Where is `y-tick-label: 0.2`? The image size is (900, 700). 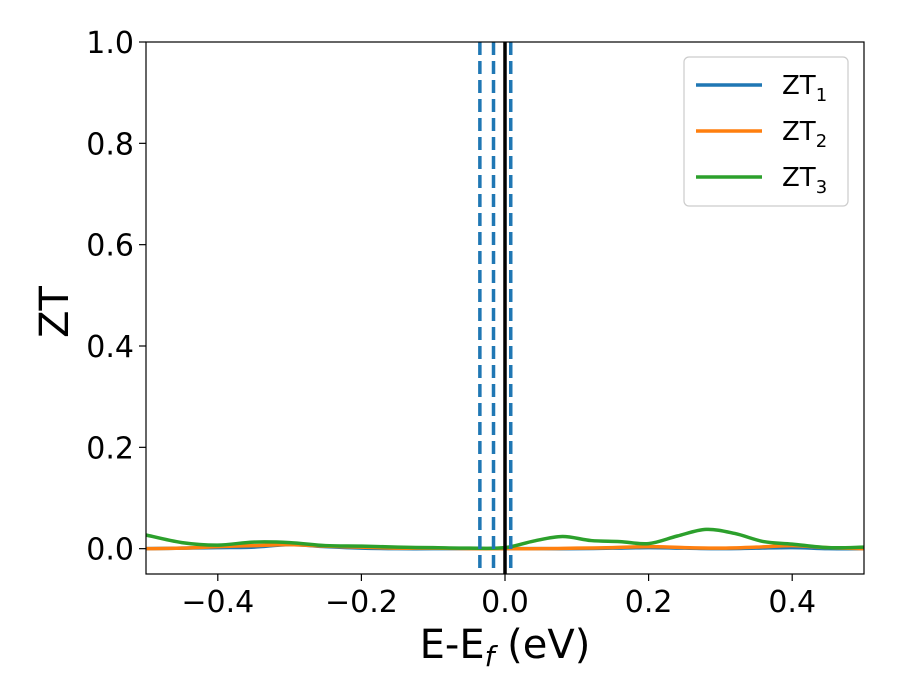 y-tick-label: 0.2 is located at coordinates (110, 448).